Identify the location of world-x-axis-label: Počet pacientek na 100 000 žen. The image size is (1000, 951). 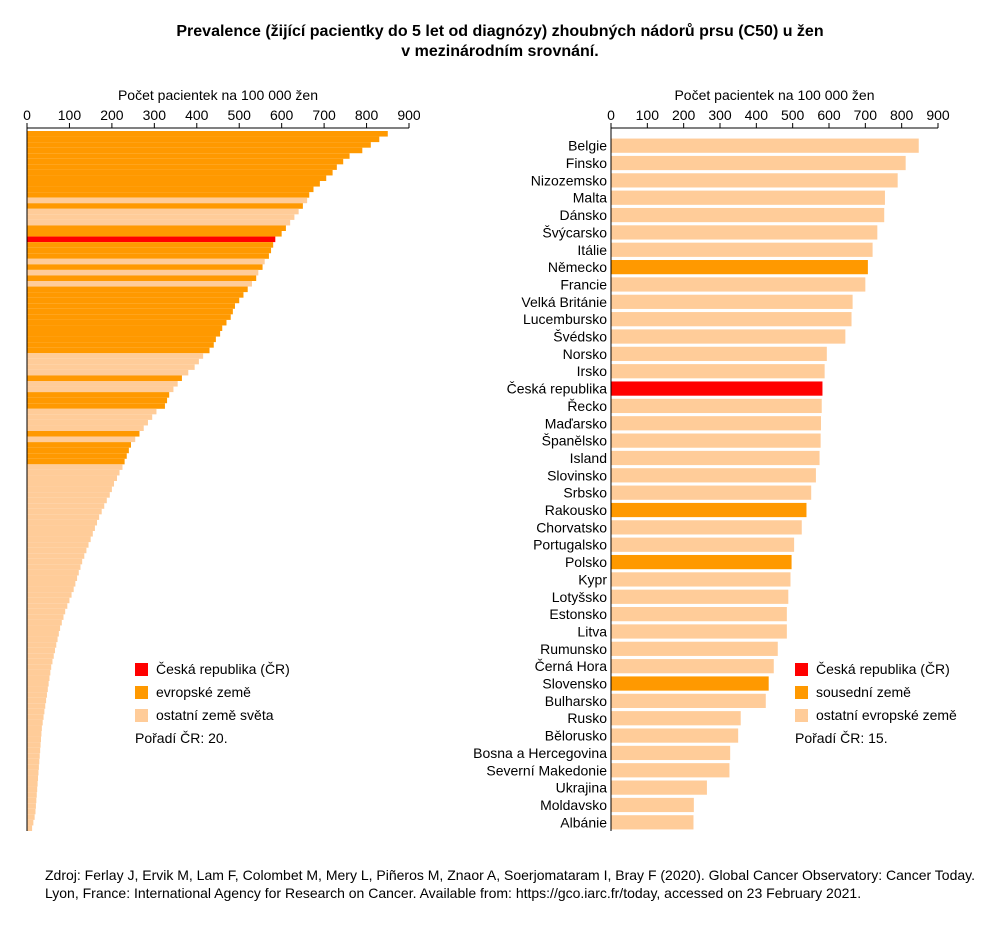
(218, 95).